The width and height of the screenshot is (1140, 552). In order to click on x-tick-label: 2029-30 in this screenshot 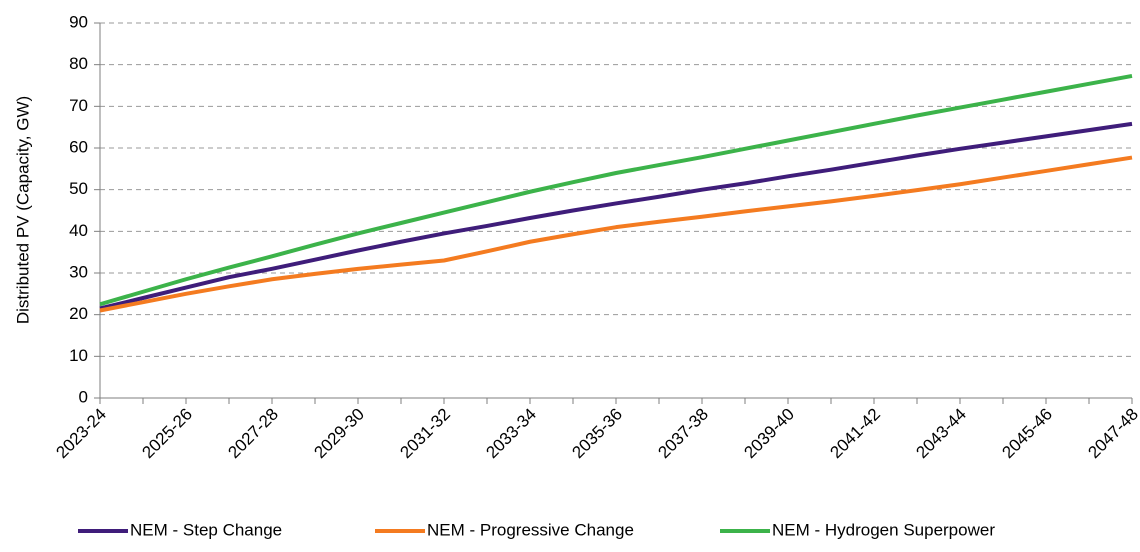, I will do `click(339, 434)`.